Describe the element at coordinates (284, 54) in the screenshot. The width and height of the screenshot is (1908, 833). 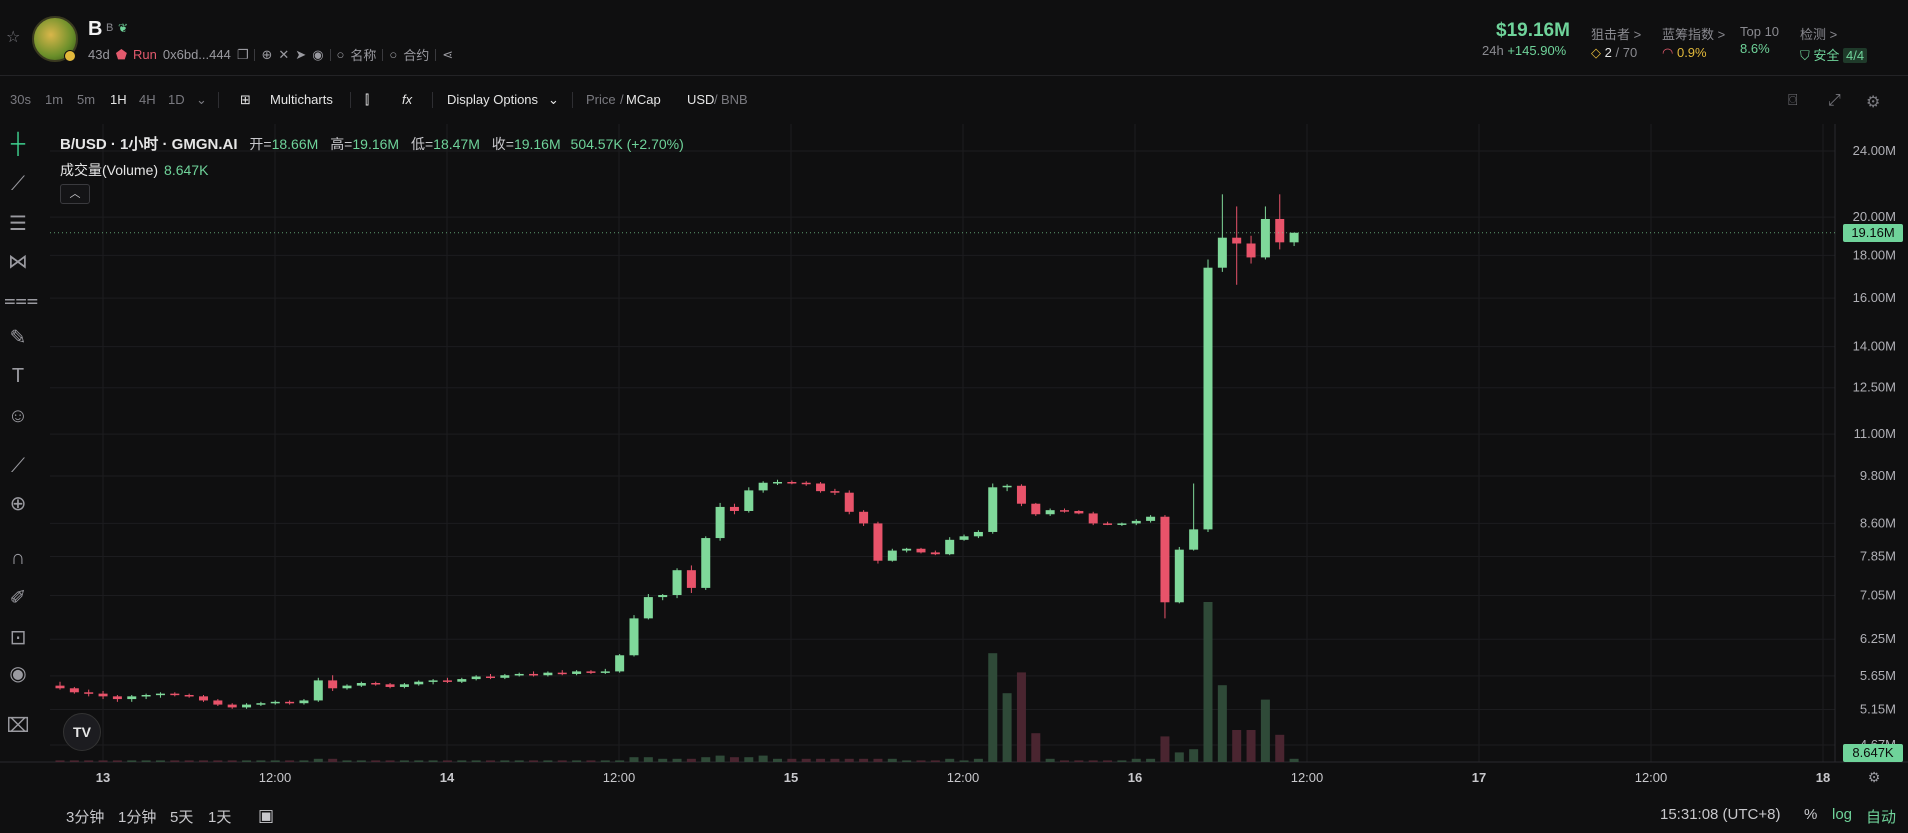
I see `x-twitter-icon: ✕` at that location.